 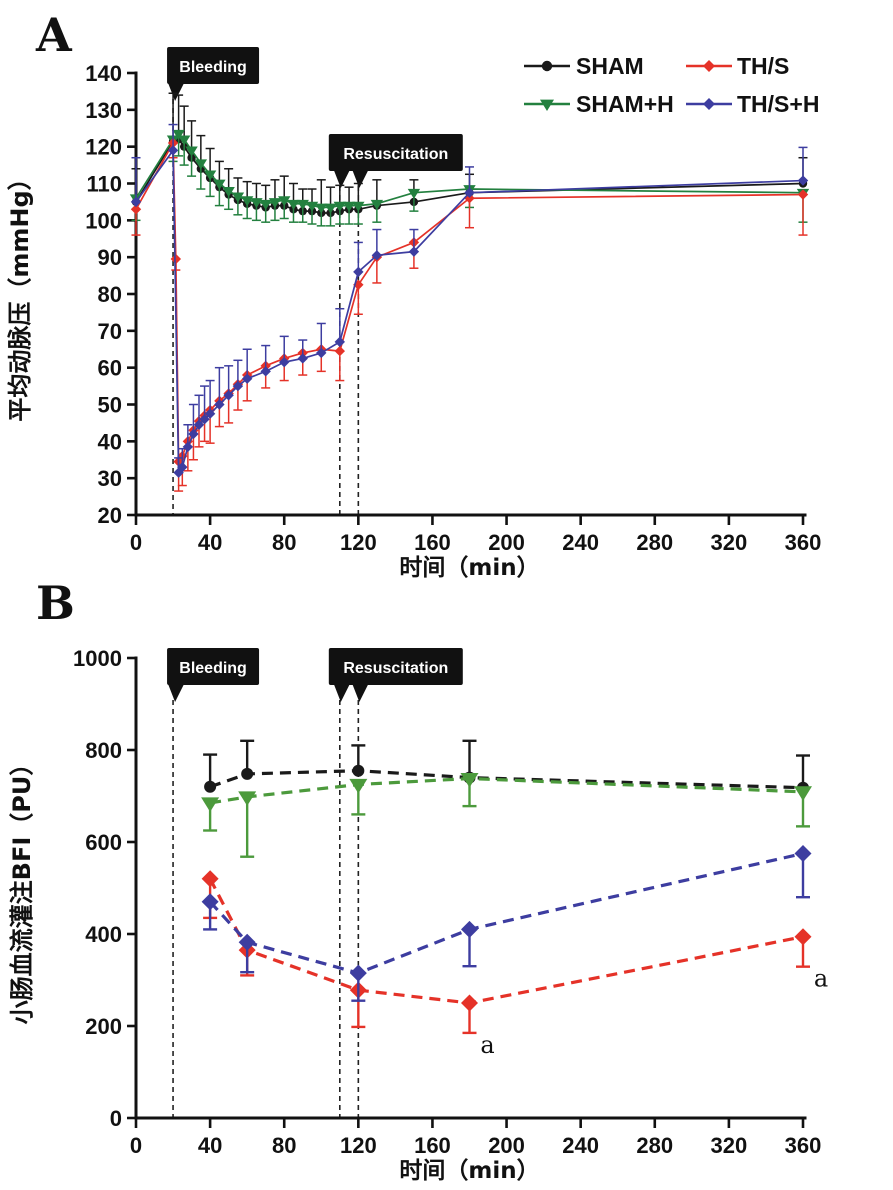 I want to click on legend-item-TH/S+H: TH/S+H, so click(x=752, y=104).